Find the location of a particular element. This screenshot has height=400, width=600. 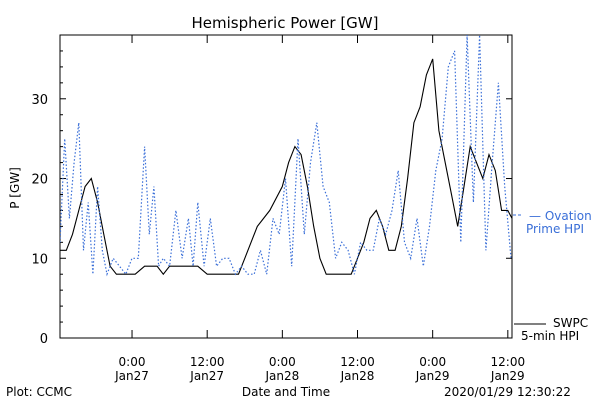

legend-ovation-label: — Ovation is located at coordinates (560, 216).